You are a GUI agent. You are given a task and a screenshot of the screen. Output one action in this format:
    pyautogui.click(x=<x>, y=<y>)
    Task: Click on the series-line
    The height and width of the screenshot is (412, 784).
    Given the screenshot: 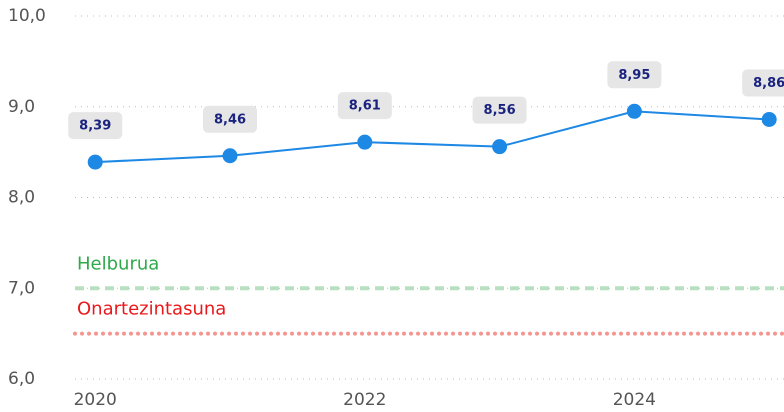 What is the action you would take?
    pyautogui.click(x=432, y=137)
    